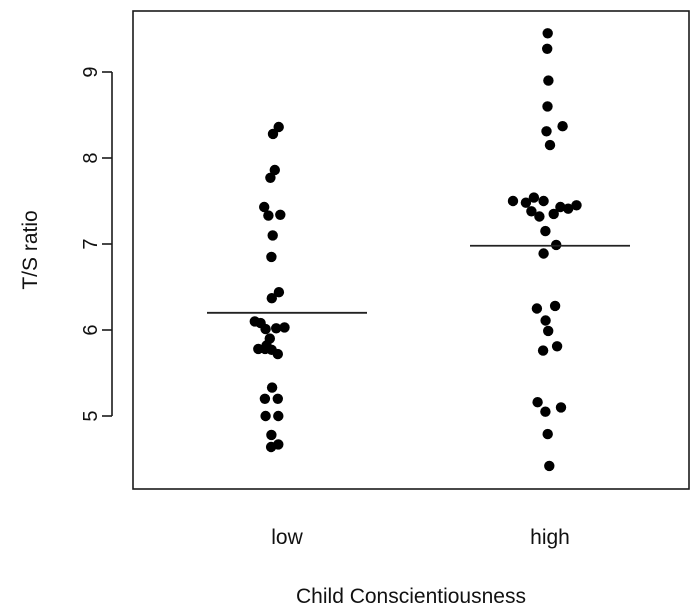 This screenshot has height=611, width=691. Describe the element at coordinates (91, 329) in the screenshot. I see `y-tick-label-6: 6` at that location.